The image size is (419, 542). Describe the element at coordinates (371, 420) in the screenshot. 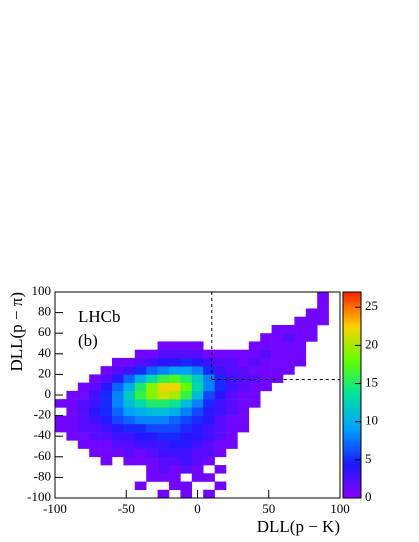

I see `z-tick-label: 10` at that location.